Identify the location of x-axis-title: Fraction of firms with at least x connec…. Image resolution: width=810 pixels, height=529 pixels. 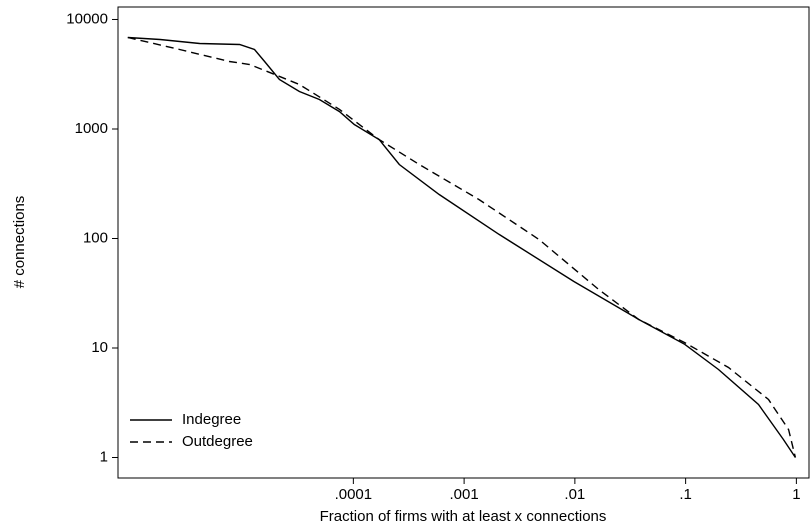
(463, 516).